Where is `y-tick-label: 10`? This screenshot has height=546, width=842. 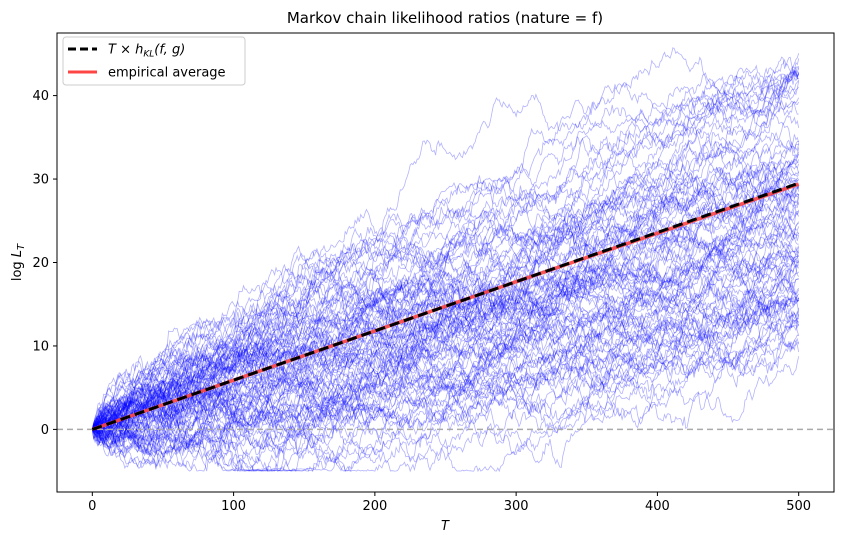
y-tick-label: 10 is located at coordinates (40, 346).